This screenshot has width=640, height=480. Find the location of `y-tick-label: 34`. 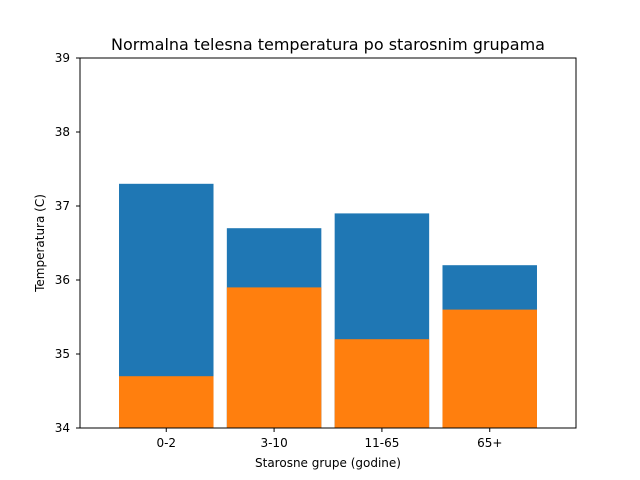

y-tick-label: 34 is located at coordinates (62, 428).